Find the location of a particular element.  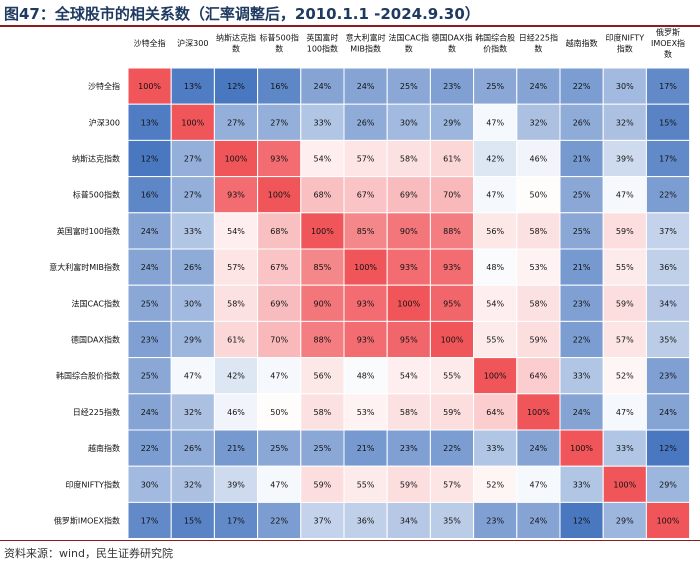

cell-value-label: 47% is located at coordinates (495, 122).